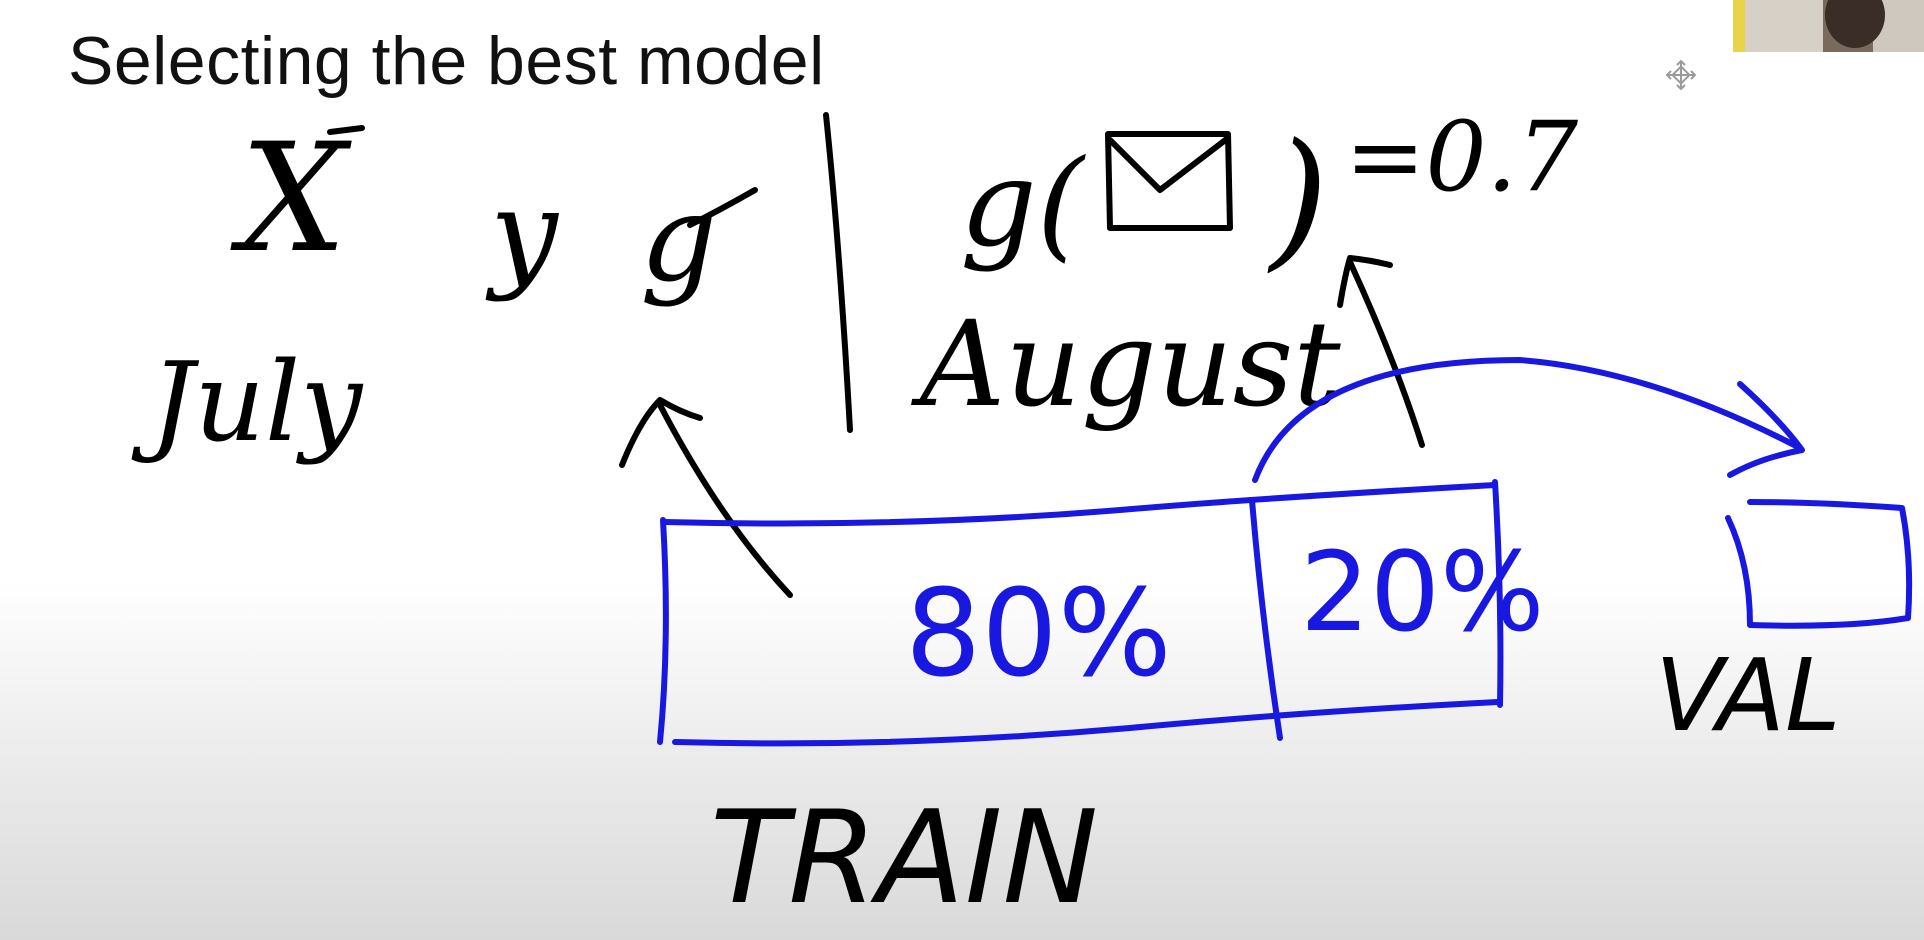  Describe the element at coordinates (1298, 199) in the screenshot. I see `prediction-close-paren: )` at that location.